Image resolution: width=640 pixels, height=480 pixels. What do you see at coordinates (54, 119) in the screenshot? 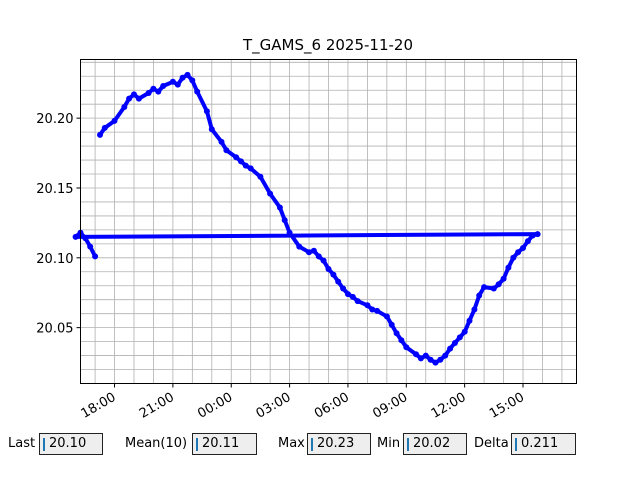
I see `y-tick-label: 20.20` at bounding box center [54, 119].